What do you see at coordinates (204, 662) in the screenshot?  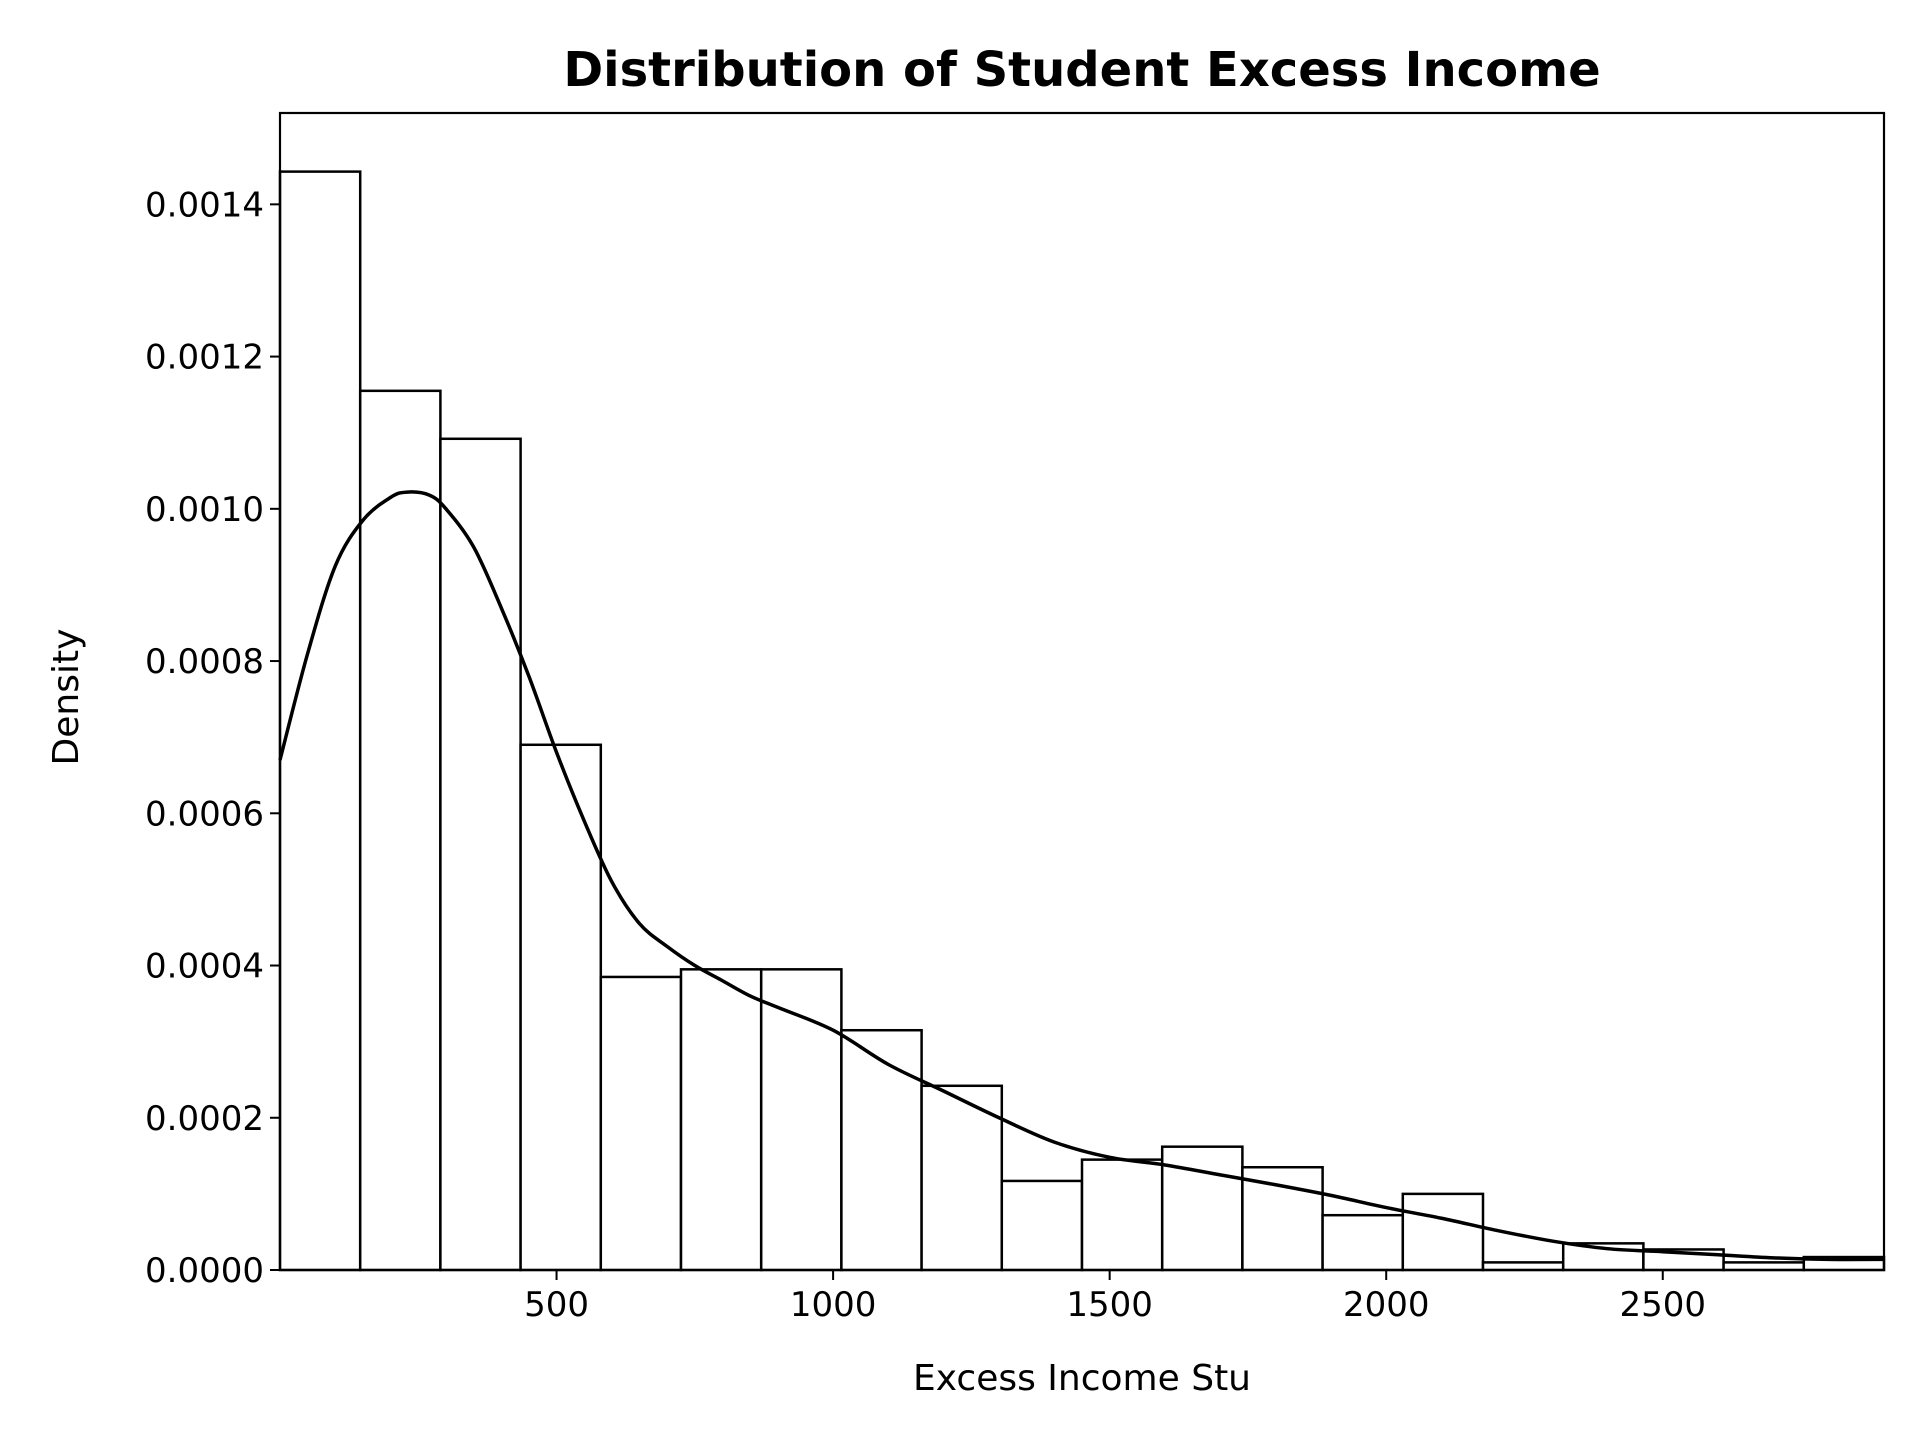 I see `y-tick-label: 0.0008` at bounding box center [204, 662].